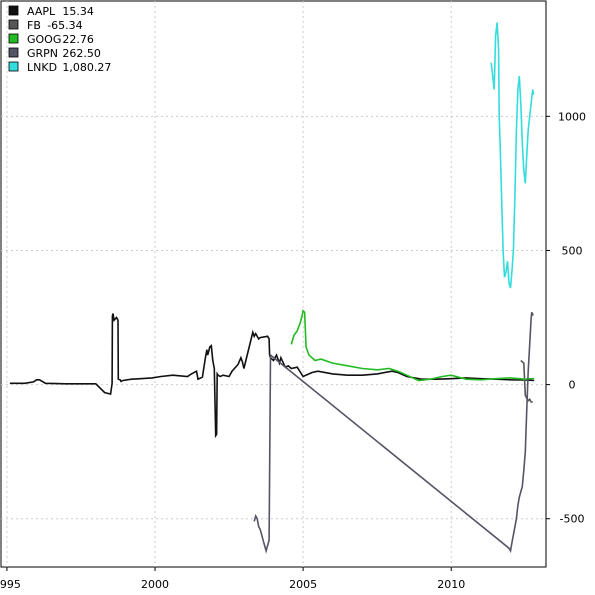 Image resolution: width=595 pixels, height=595 pixels. I want to click on x-tick-label: 2010, so click(451, 584).